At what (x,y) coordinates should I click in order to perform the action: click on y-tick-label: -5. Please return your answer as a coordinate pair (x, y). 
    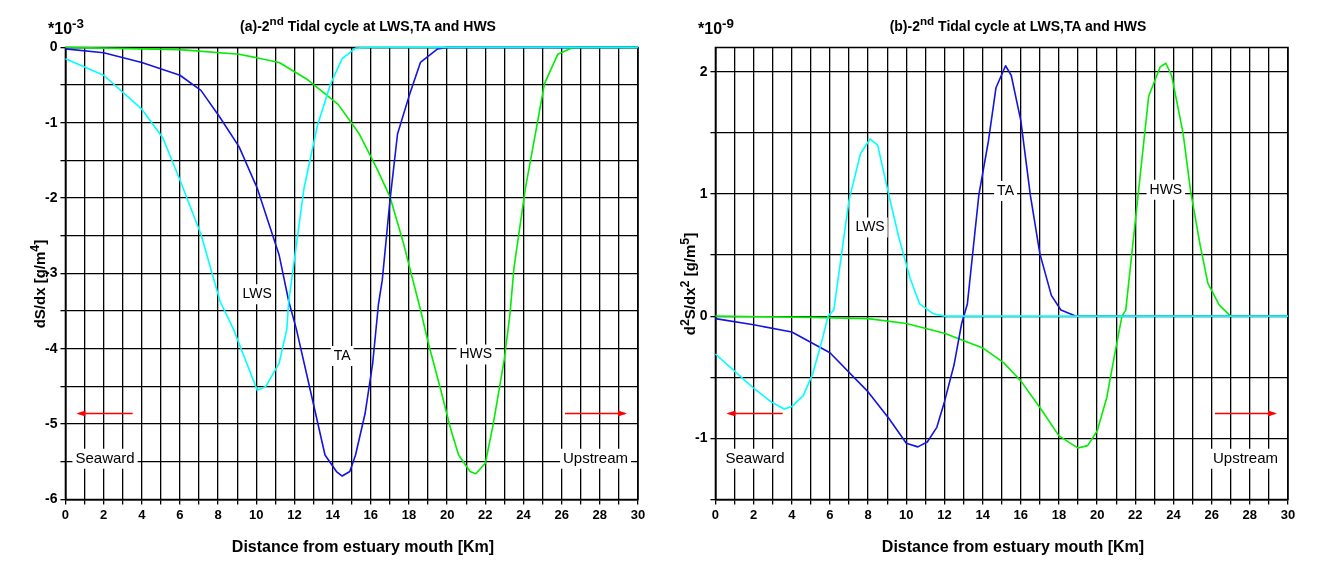
    Looking at the image, I should click on (51, 422).